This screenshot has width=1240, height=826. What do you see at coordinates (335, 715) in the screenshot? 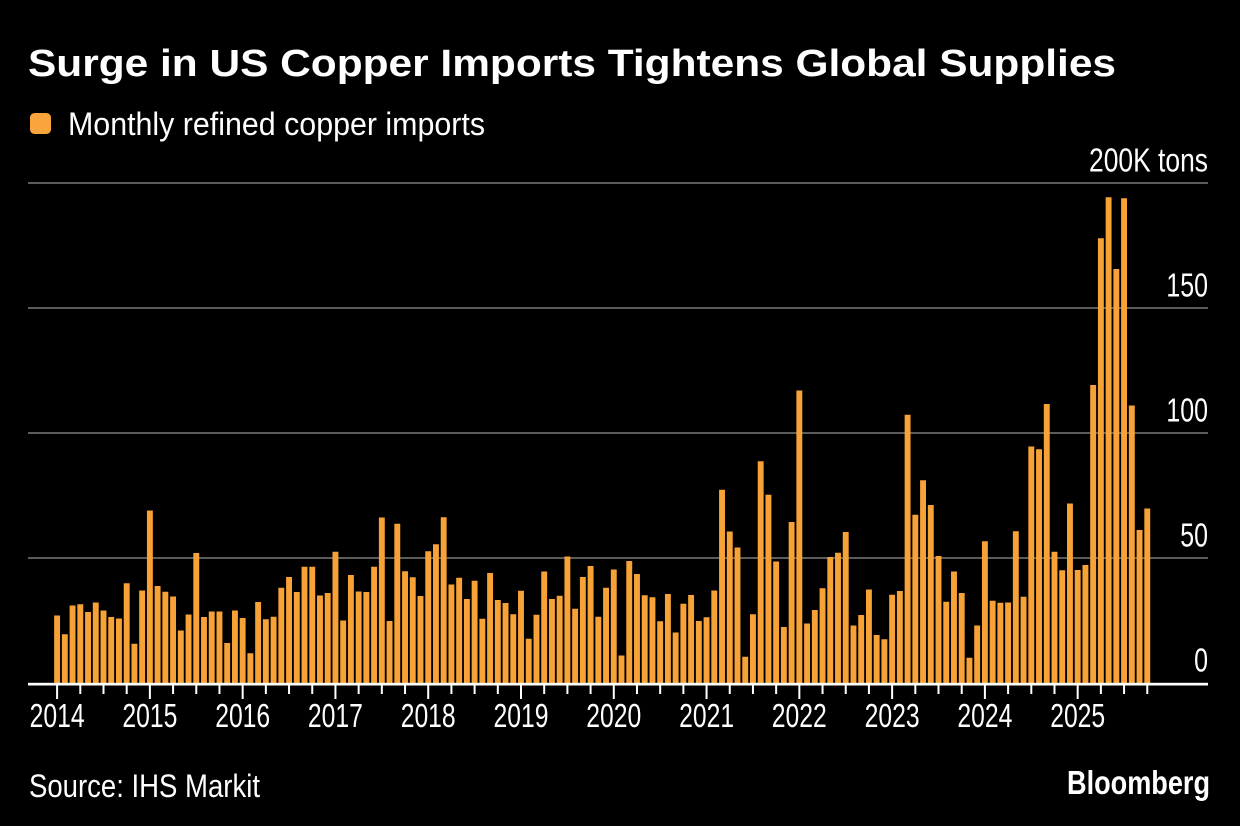
I see `svg-text: 2017` at bounding box center [335, 715].